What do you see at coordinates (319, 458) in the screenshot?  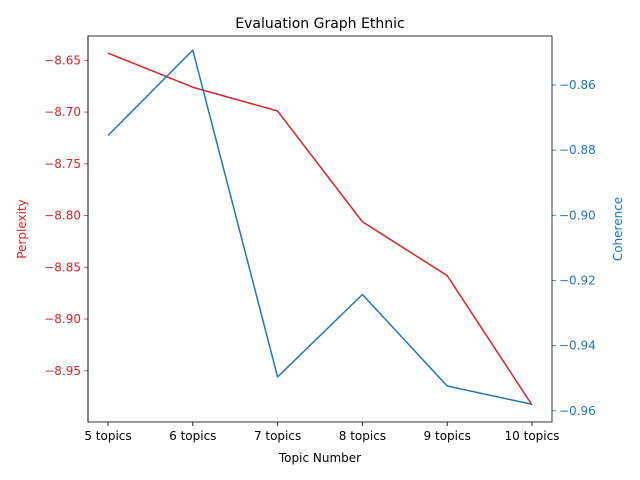 I see `x-axis-label: Topic Number` at bounding box center [319, 458].